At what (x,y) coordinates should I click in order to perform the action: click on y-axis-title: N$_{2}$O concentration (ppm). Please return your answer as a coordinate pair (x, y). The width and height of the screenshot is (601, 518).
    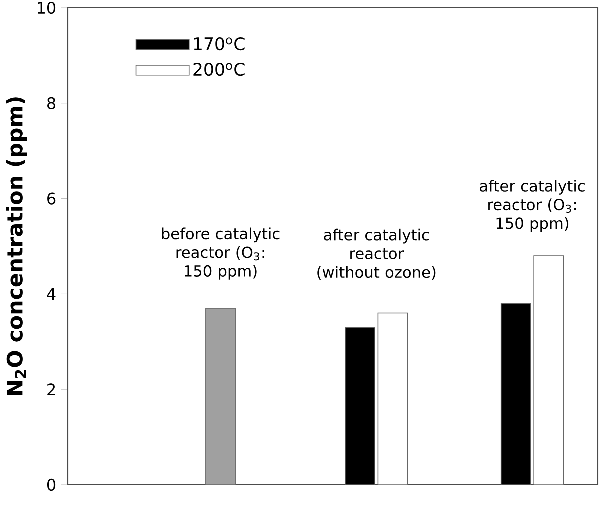
    Looking at the image, I should click on (17, 247).